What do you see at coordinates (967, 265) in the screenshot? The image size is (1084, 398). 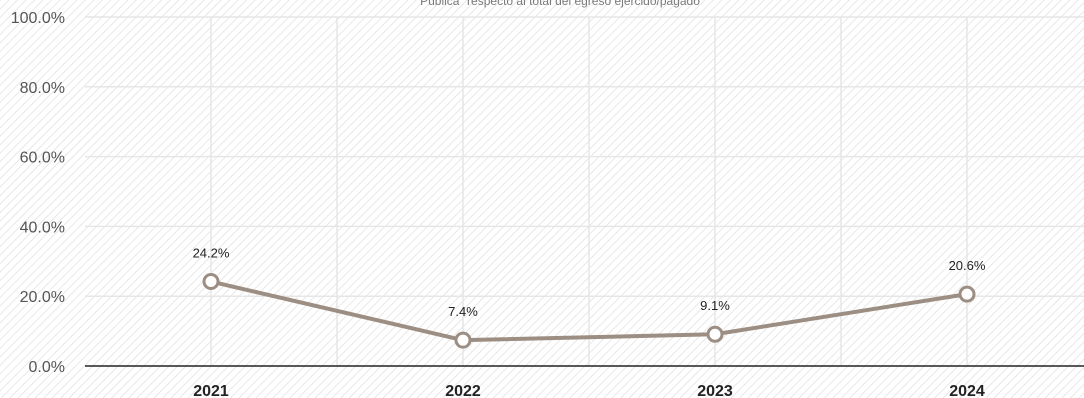 I see `data-label: 20.6%` at bounding box center [967, 265].